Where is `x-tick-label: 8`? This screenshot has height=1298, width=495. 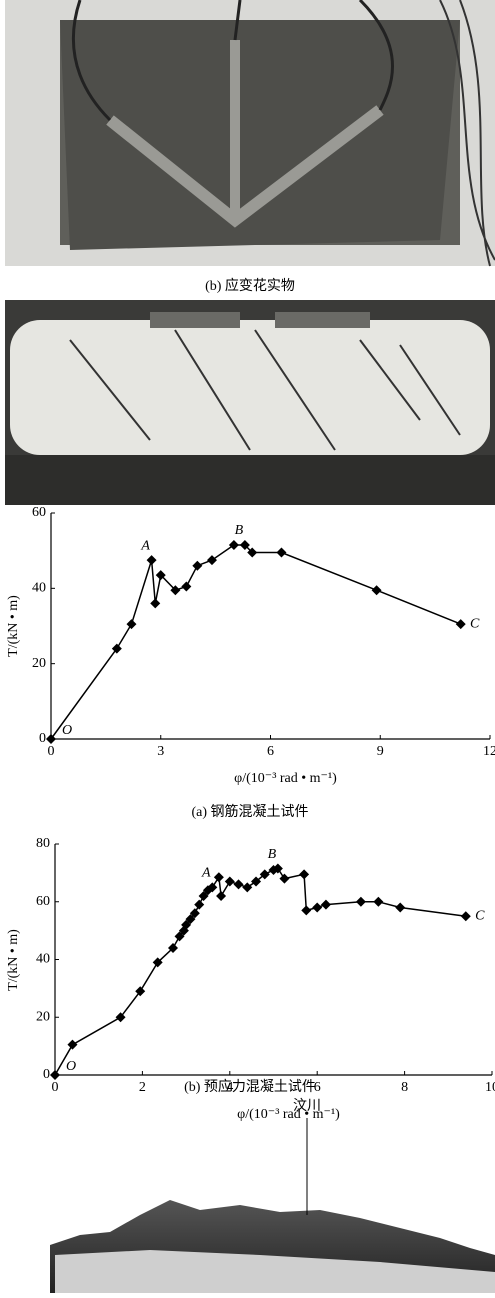 x-tick-label: 8 is located at coordinates (404, 1087).